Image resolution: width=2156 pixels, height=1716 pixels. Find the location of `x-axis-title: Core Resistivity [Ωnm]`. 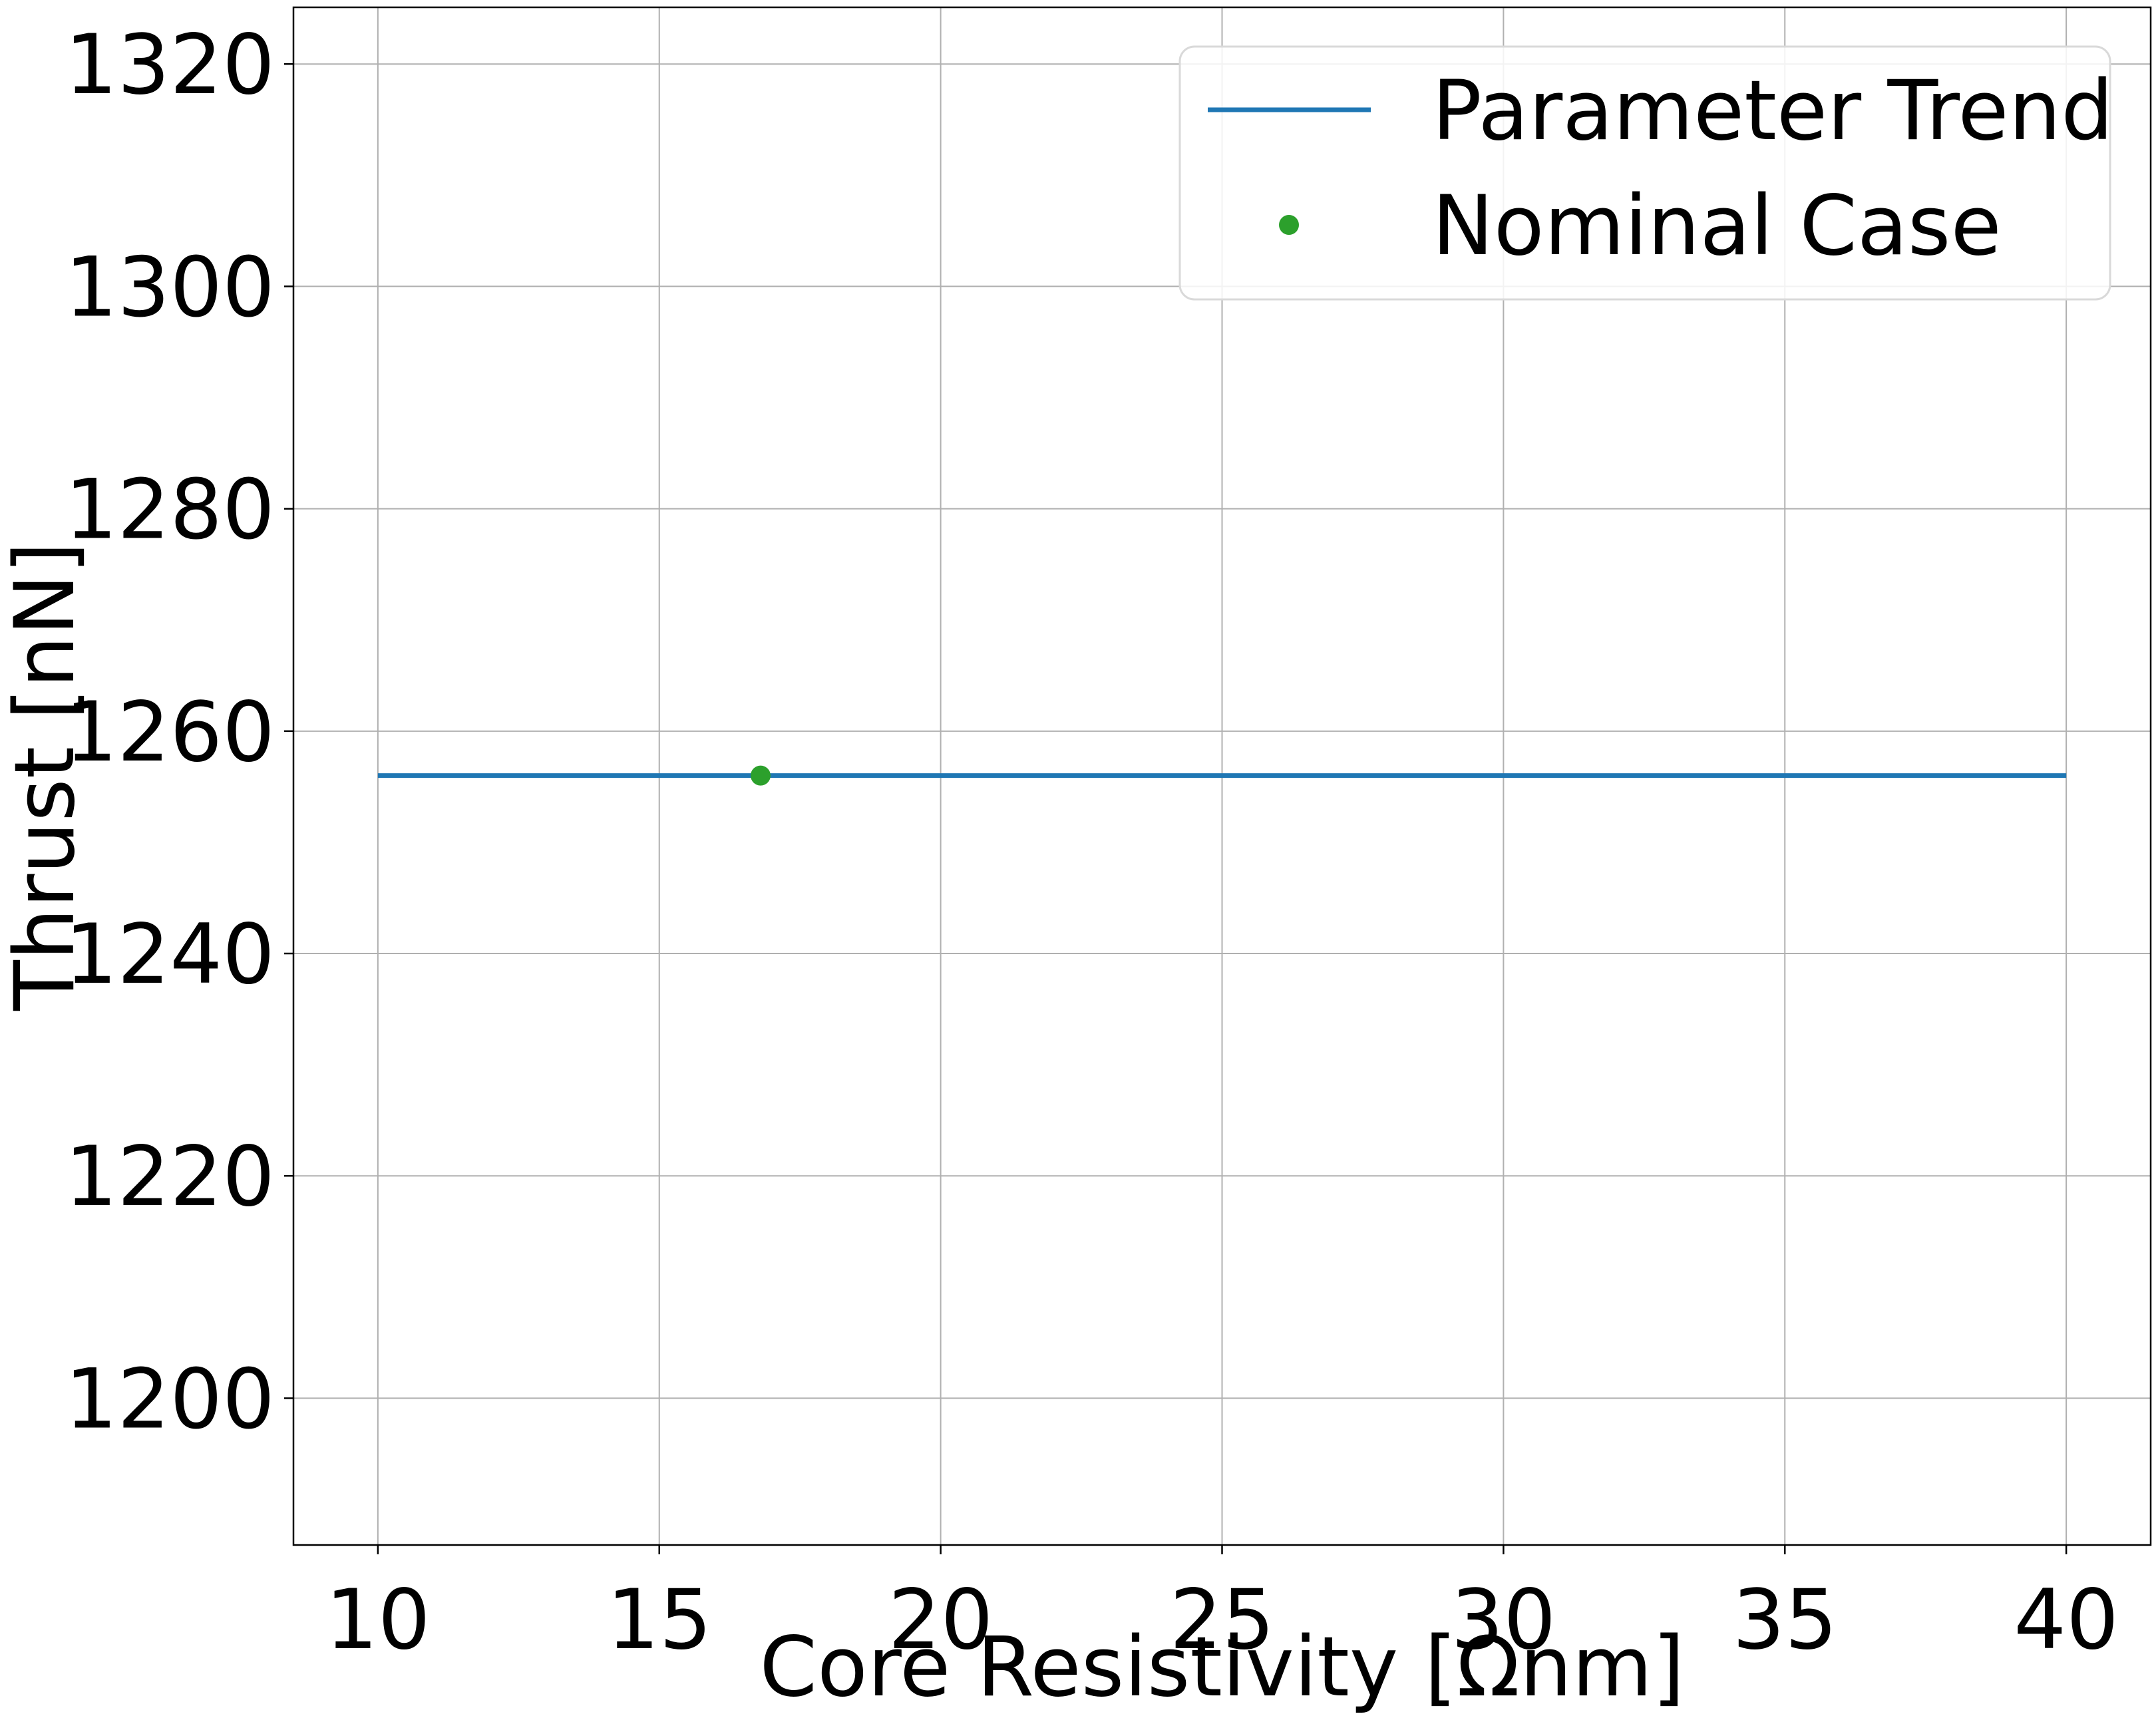

x-axis-title: Core Resistivity [Ωnm] is located at coordinates (1221, 1667).